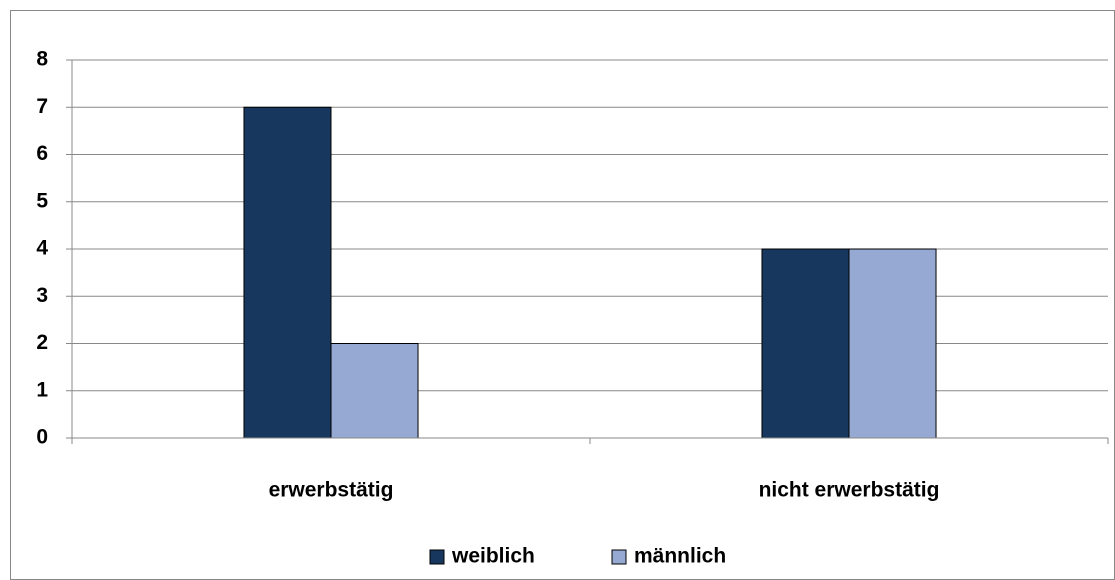 This screenshot has height=580, width=1115. I want to click on y-tick-label: 4, so click(42, 248).